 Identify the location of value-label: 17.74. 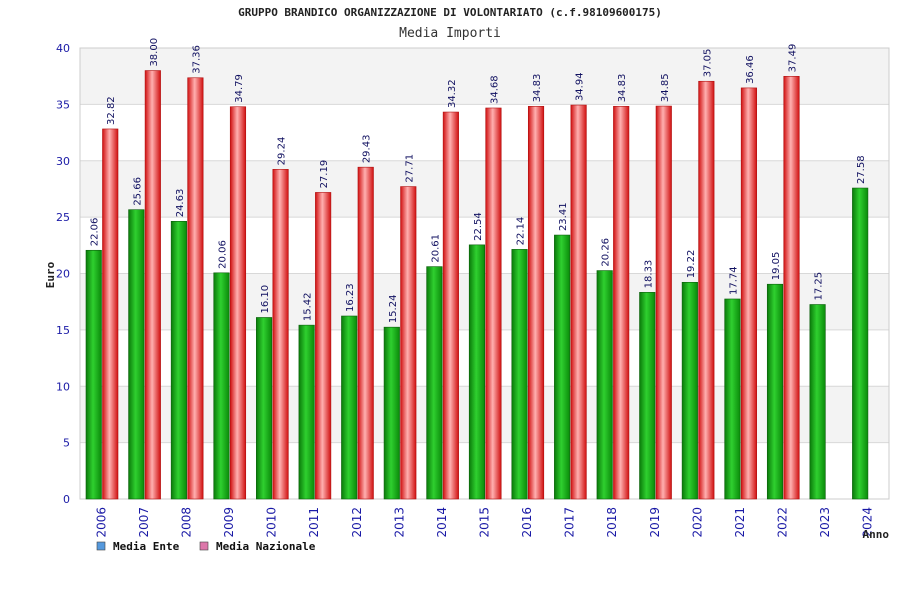
(733, 280).